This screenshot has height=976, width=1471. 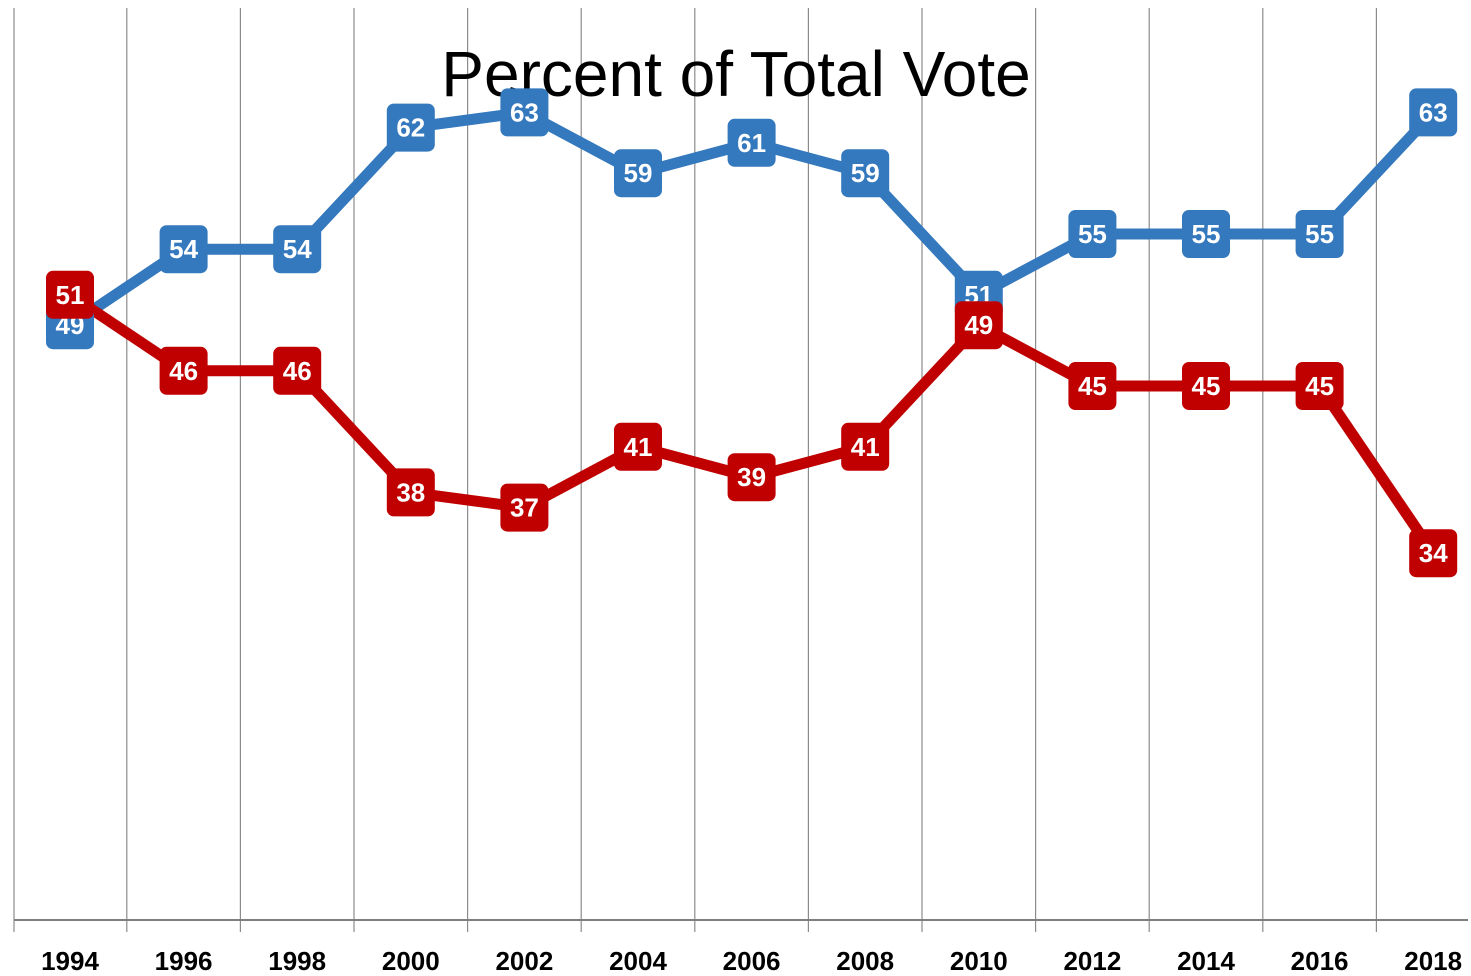 What do you see at coordinates (297, 961) in the screenshot?
I see `x-tick-label: 1998` at bounding box center [297, 961].